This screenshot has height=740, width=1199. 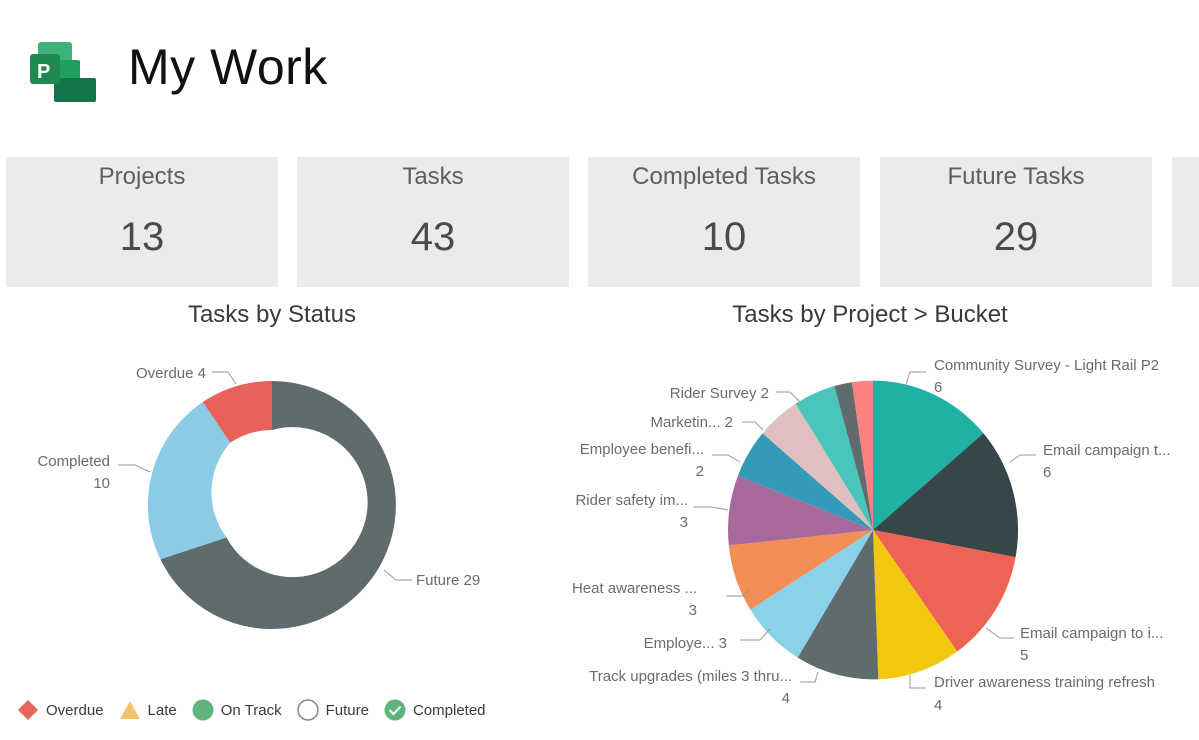 What do you see at coordinates (43, 72) in the screenshot?
I see `svg-text: P` at bounding box center [43, 72].